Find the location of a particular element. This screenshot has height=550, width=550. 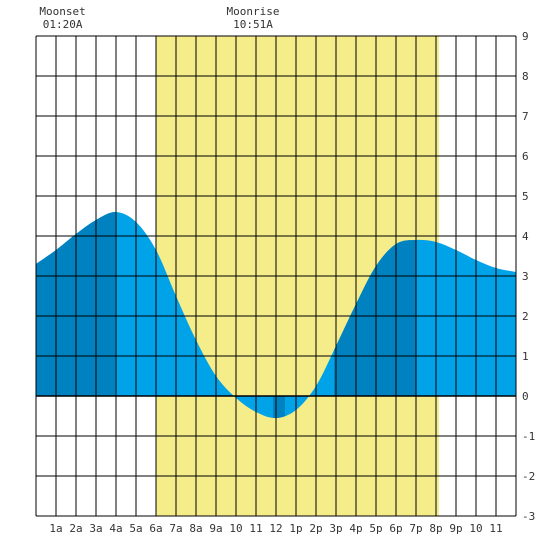

y-tick-label: 4 is located at coordinates (525, 236).